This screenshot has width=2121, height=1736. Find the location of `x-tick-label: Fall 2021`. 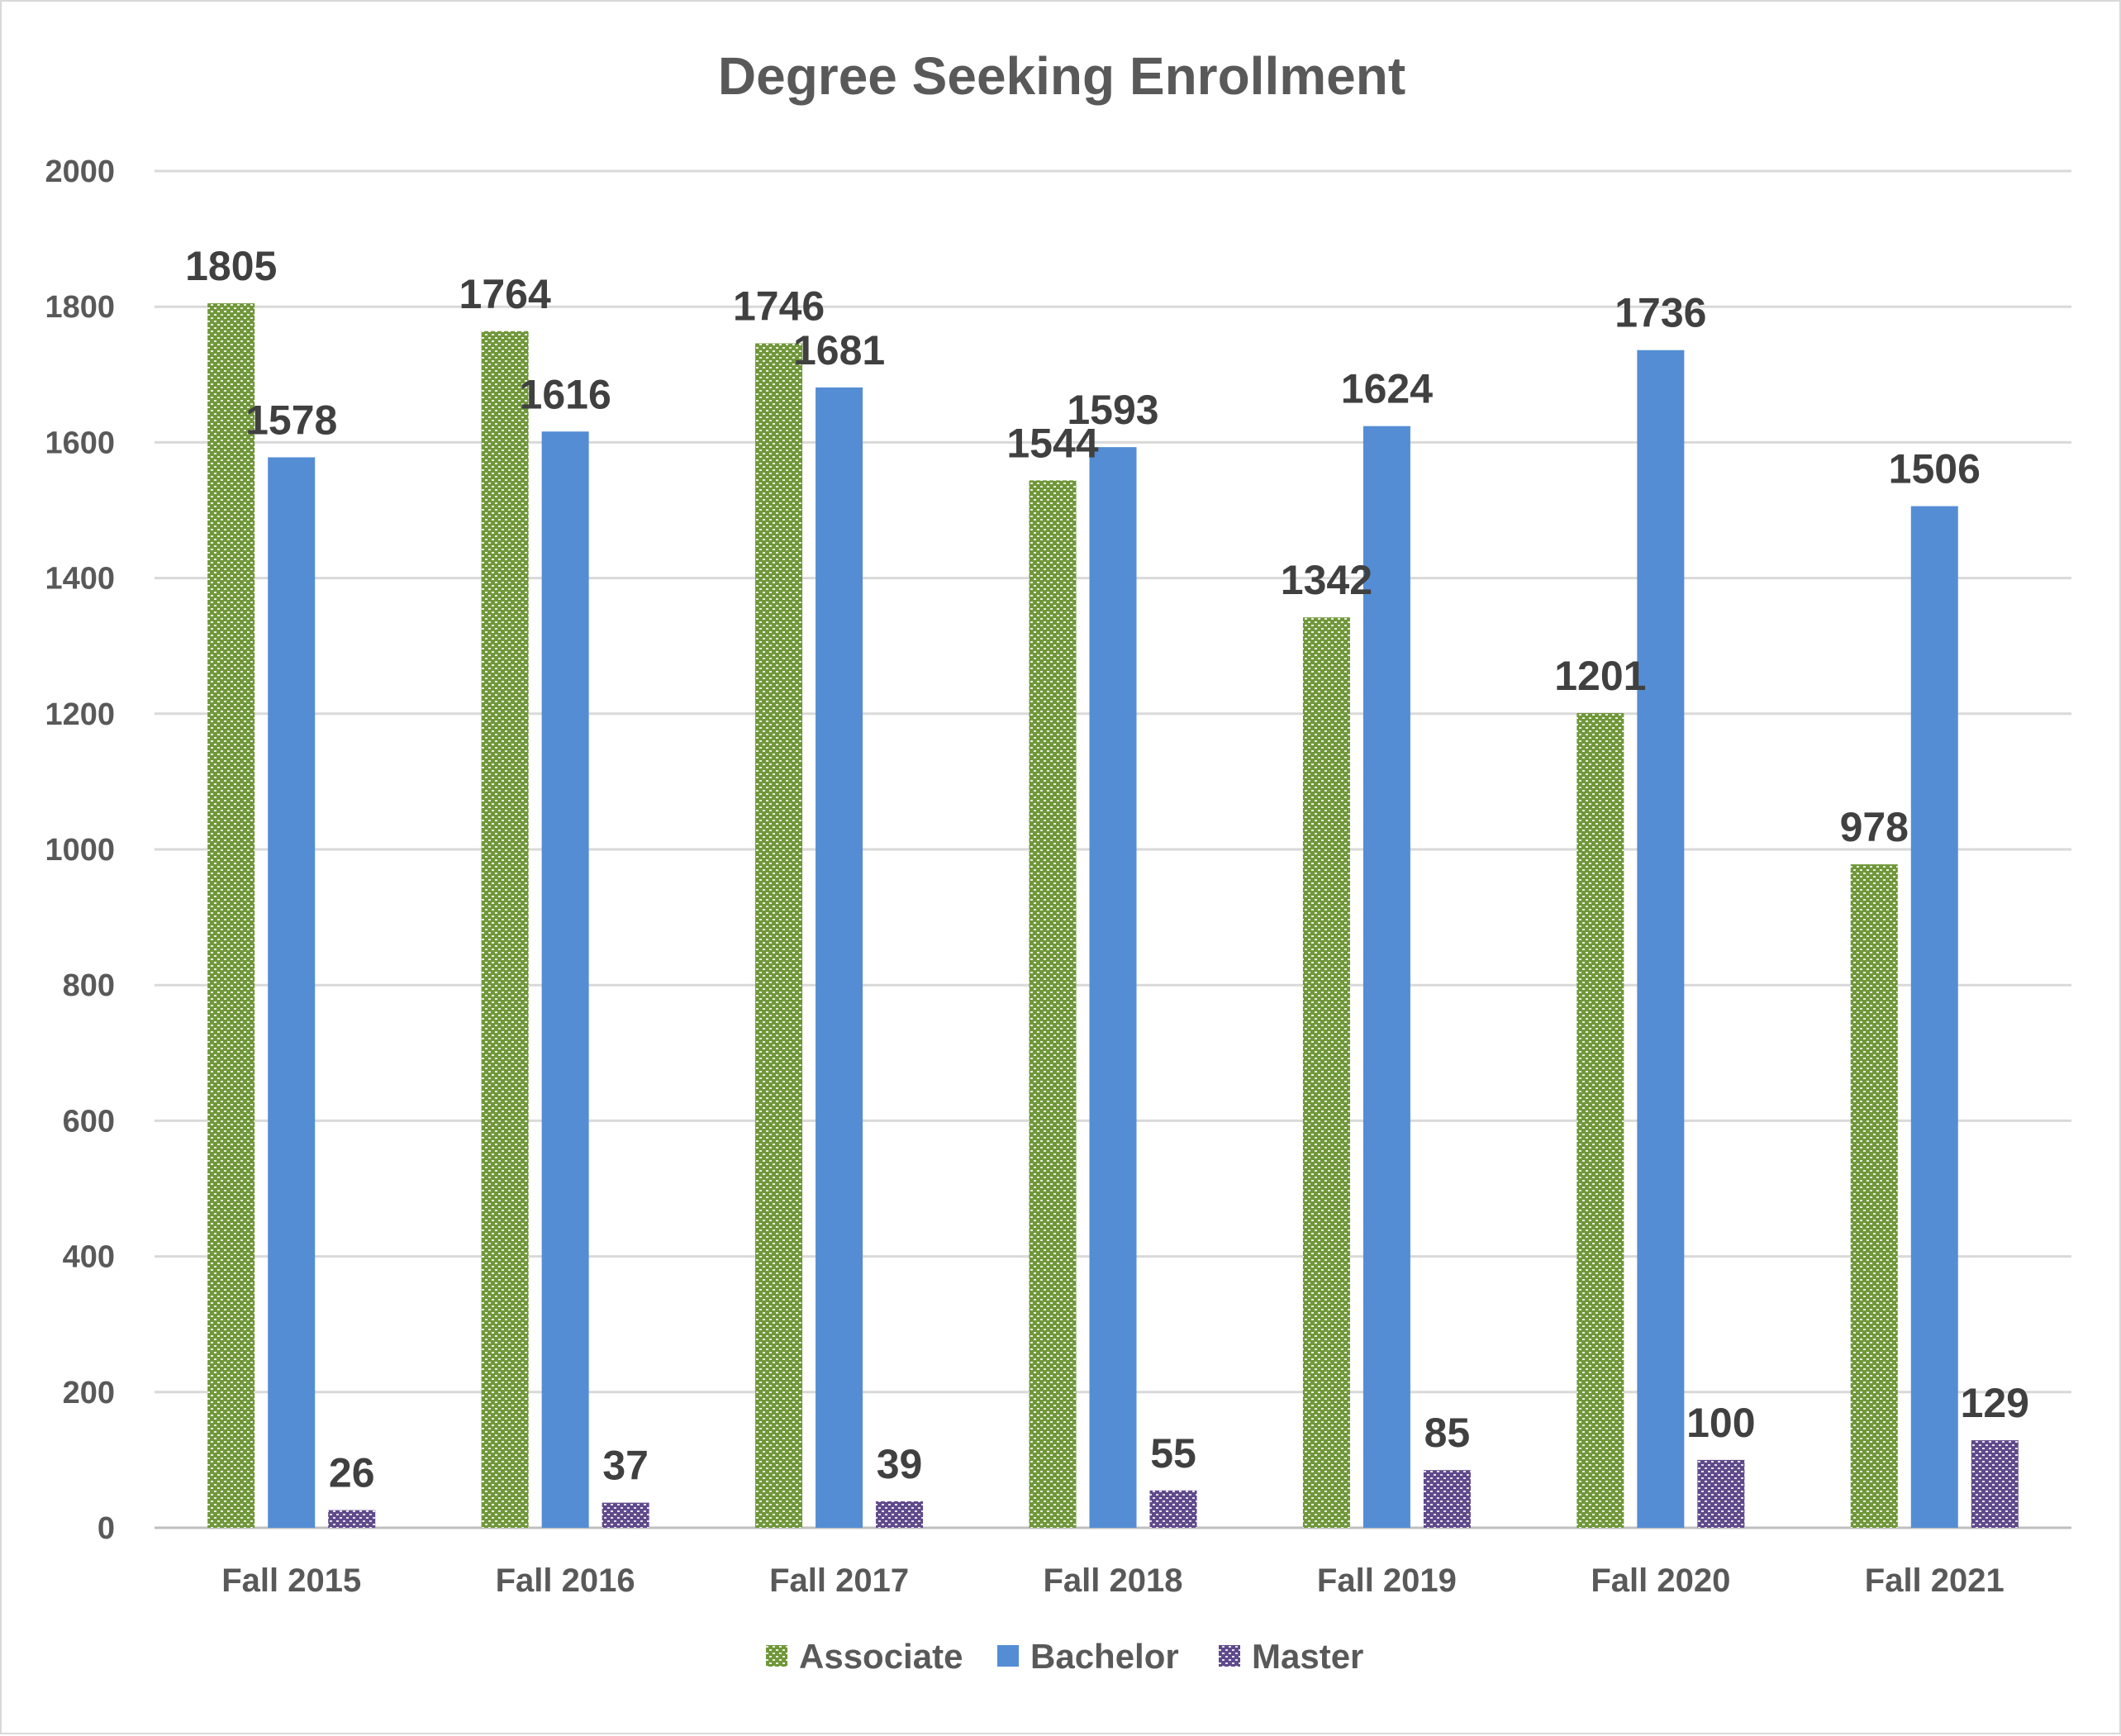

x-tick-label: Fall 2021 is located at coordinates (1934, 1581).